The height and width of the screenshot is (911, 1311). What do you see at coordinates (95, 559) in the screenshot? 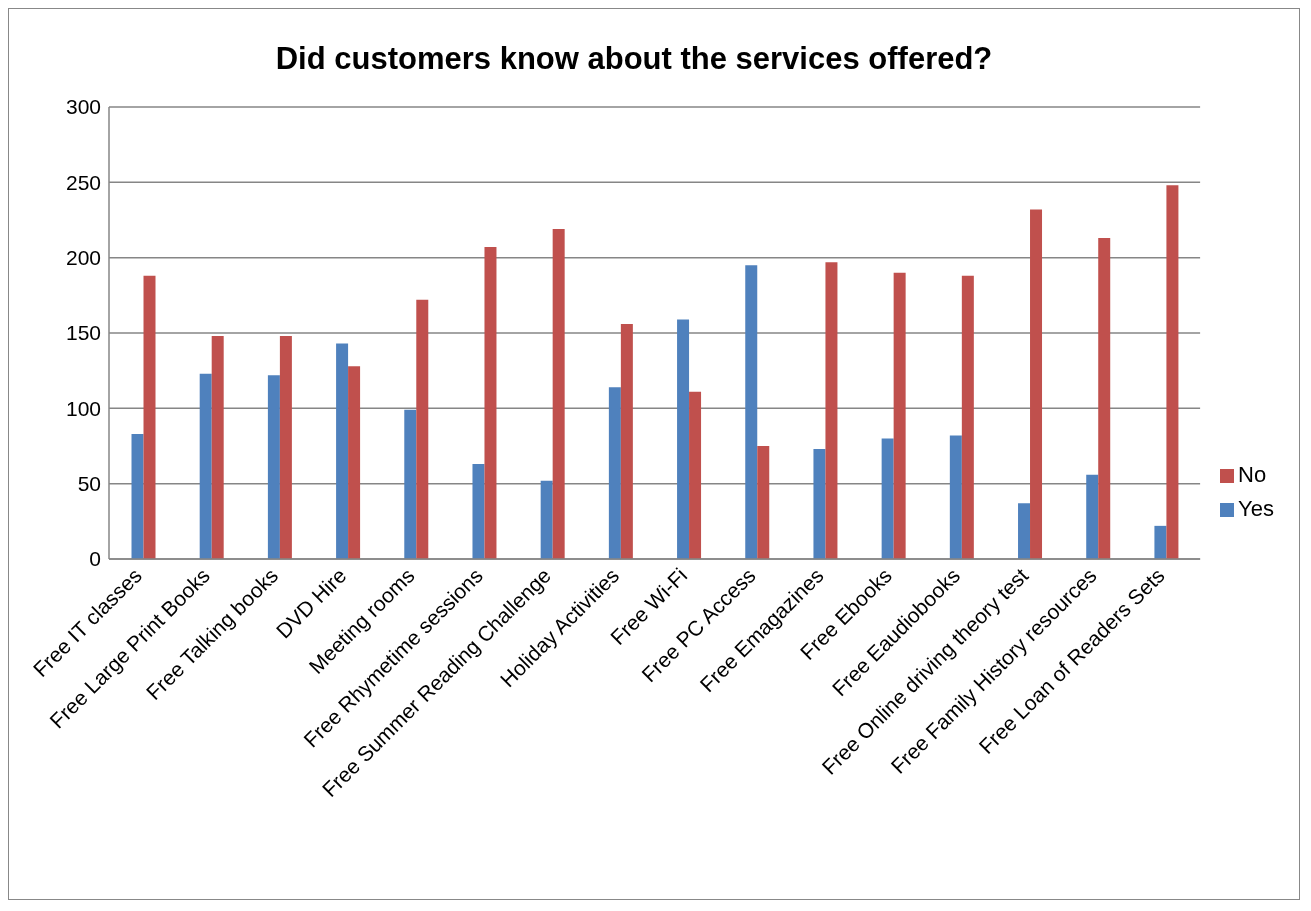
I see `y-tick-label: 0` at bounding box center [95, 559].